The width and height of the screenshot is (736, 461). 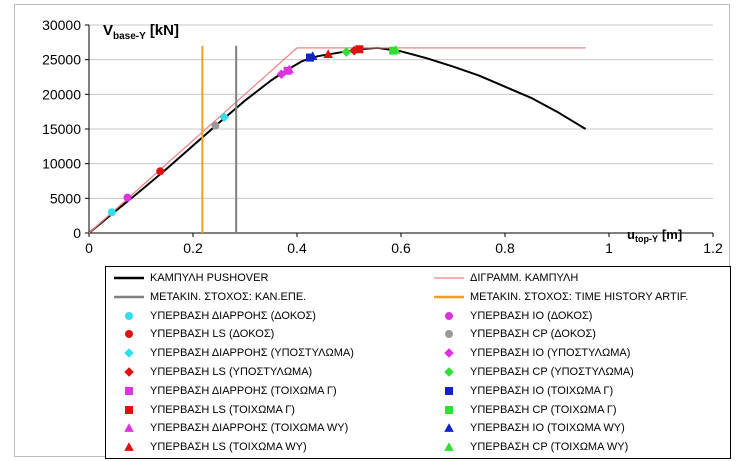 What do you see at coordinates (550, 353) in the screenshot?
I see `legend-label: ΥΠΕΡΒΑΣΗ ΙΟ (ΥΠΟΣΤΥΛΩΜΑ)` at bounding box center [550, 353].